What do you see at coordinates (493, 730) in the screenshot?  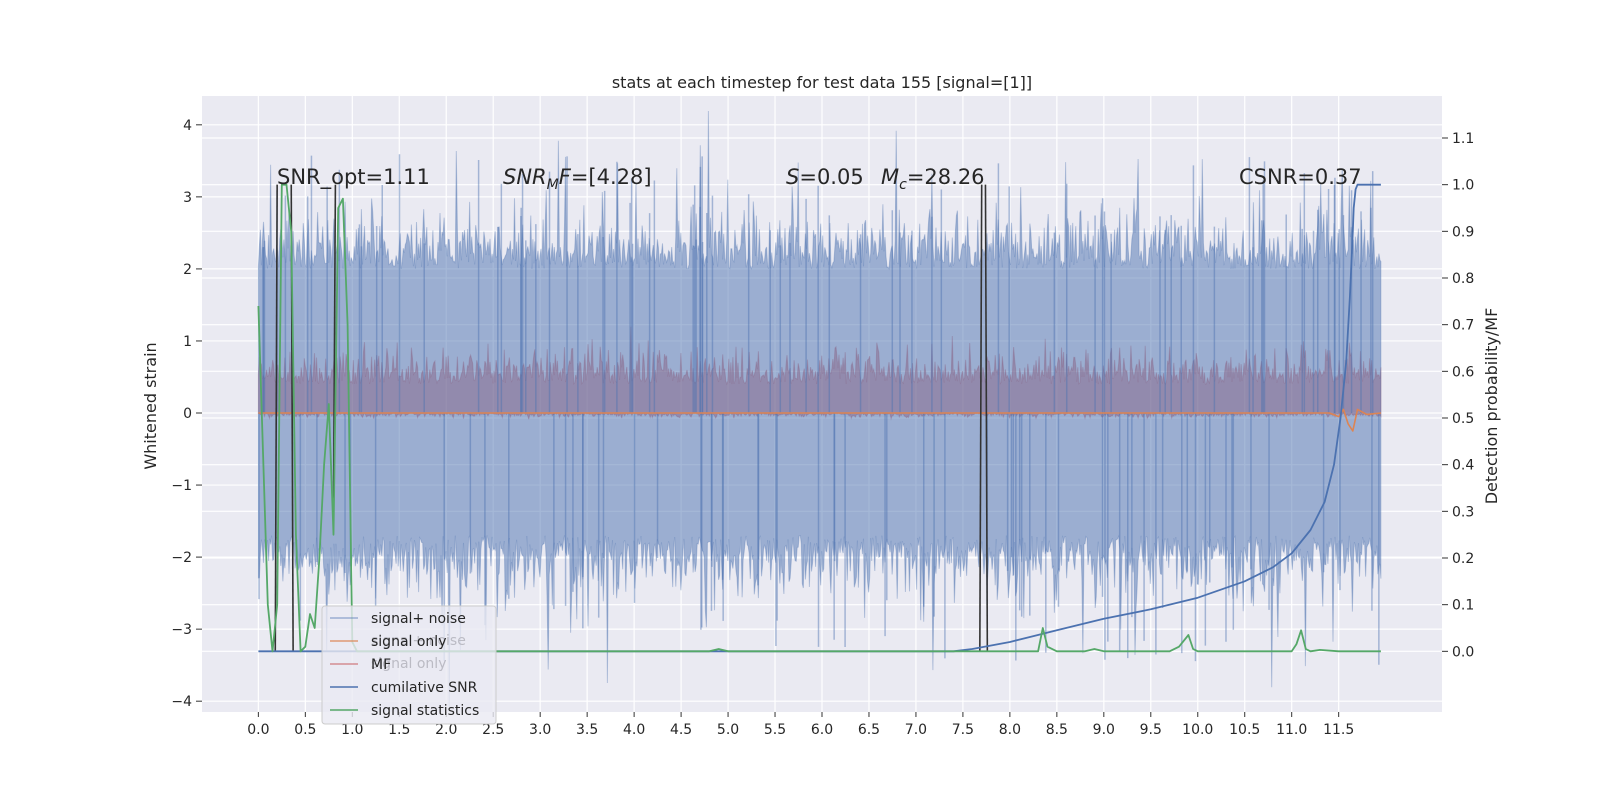 I see `x-tick-label: 2.5` at bounding box center [493, 730].